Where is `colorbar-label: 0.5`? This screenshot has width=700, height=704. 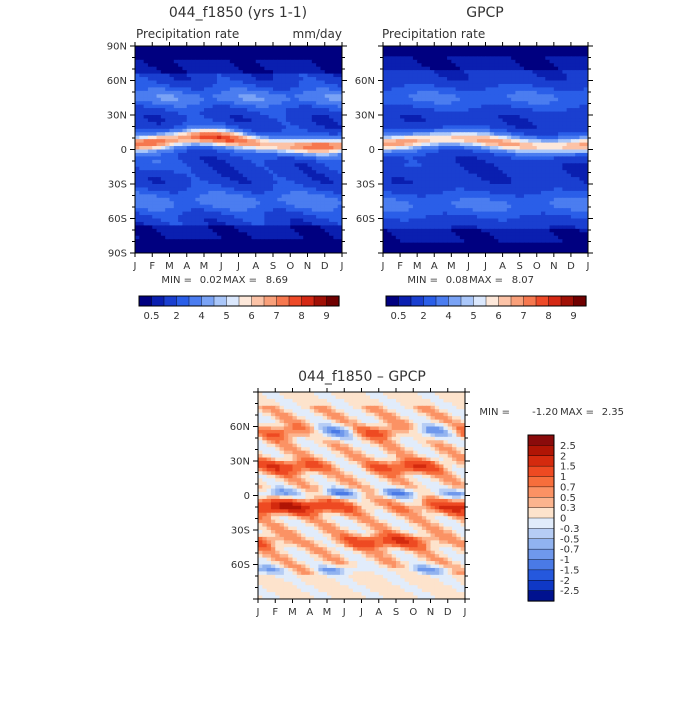
colorbar-label: 0.5 is located at coordinates (152, 316).